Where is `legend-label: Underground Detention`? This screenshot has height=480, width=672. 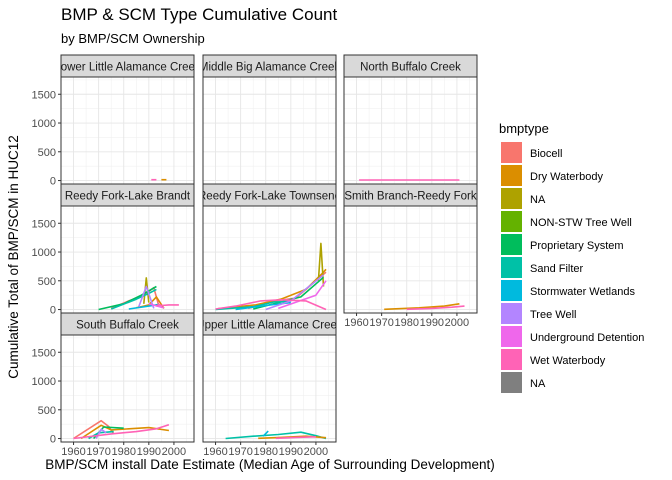 legend-label: Underground Detention is located at coordinates (587, 338).